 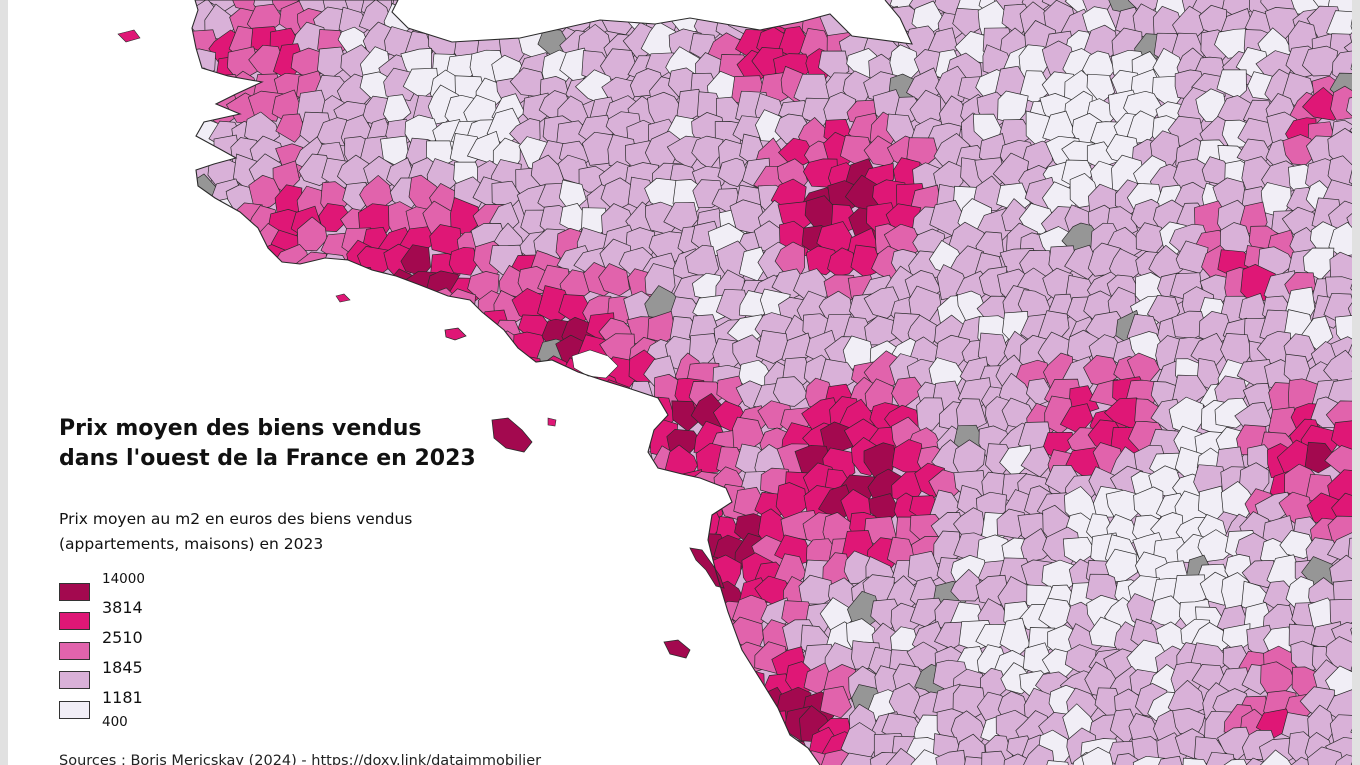 What do you see at coordinates (129, 36) in the screenshot?
I see `island-batz` at bounding box center [129, 36].